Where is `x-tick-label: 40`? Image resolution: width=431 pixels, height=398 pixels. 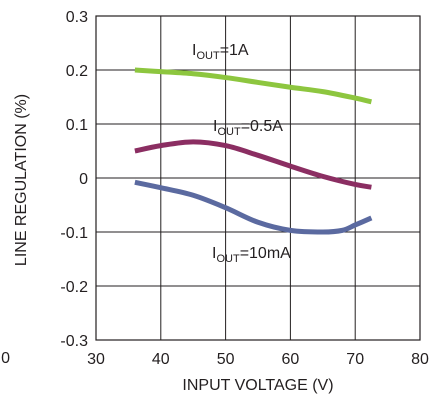
x-tick-label: 40 is located at coordinates (161, 359).